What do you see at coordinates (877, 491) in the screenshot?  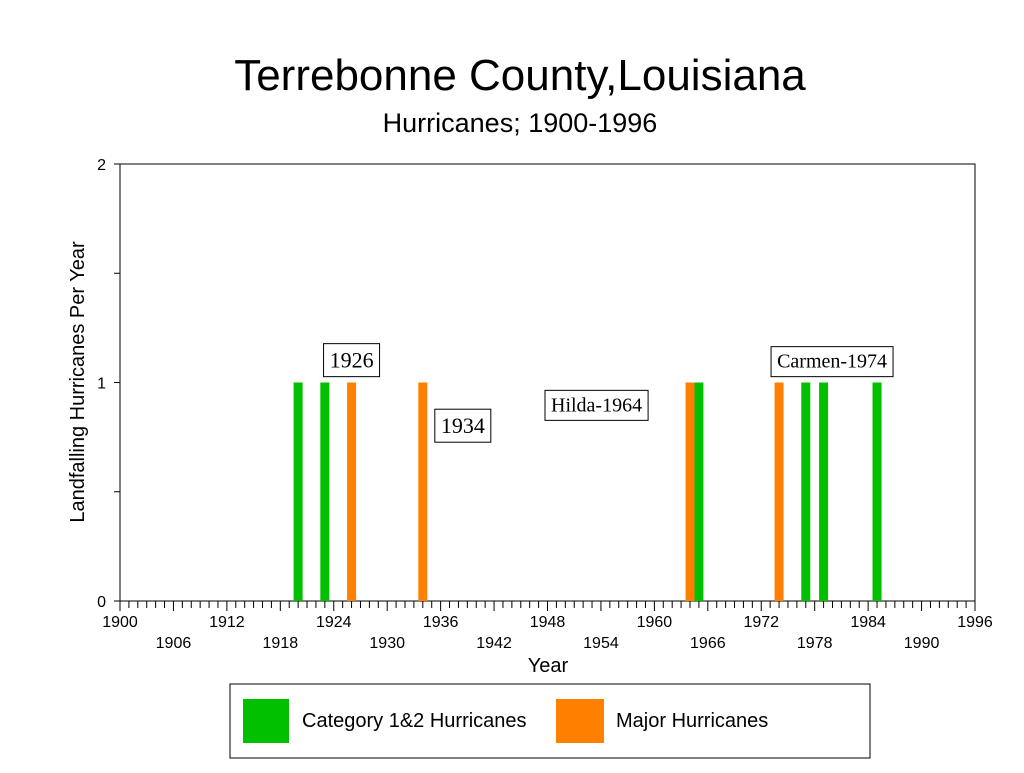 I see `bar-1985` at bounding box center [877, 491].